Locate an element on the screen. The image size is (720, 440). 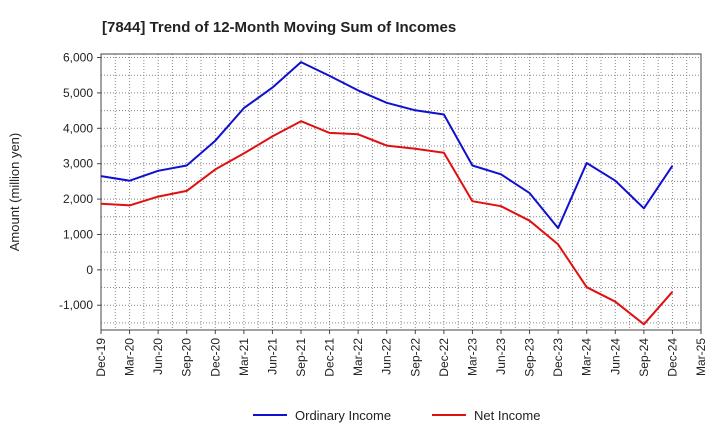
x-tick-label: Mar-24 is located at coordinates (587, 357).